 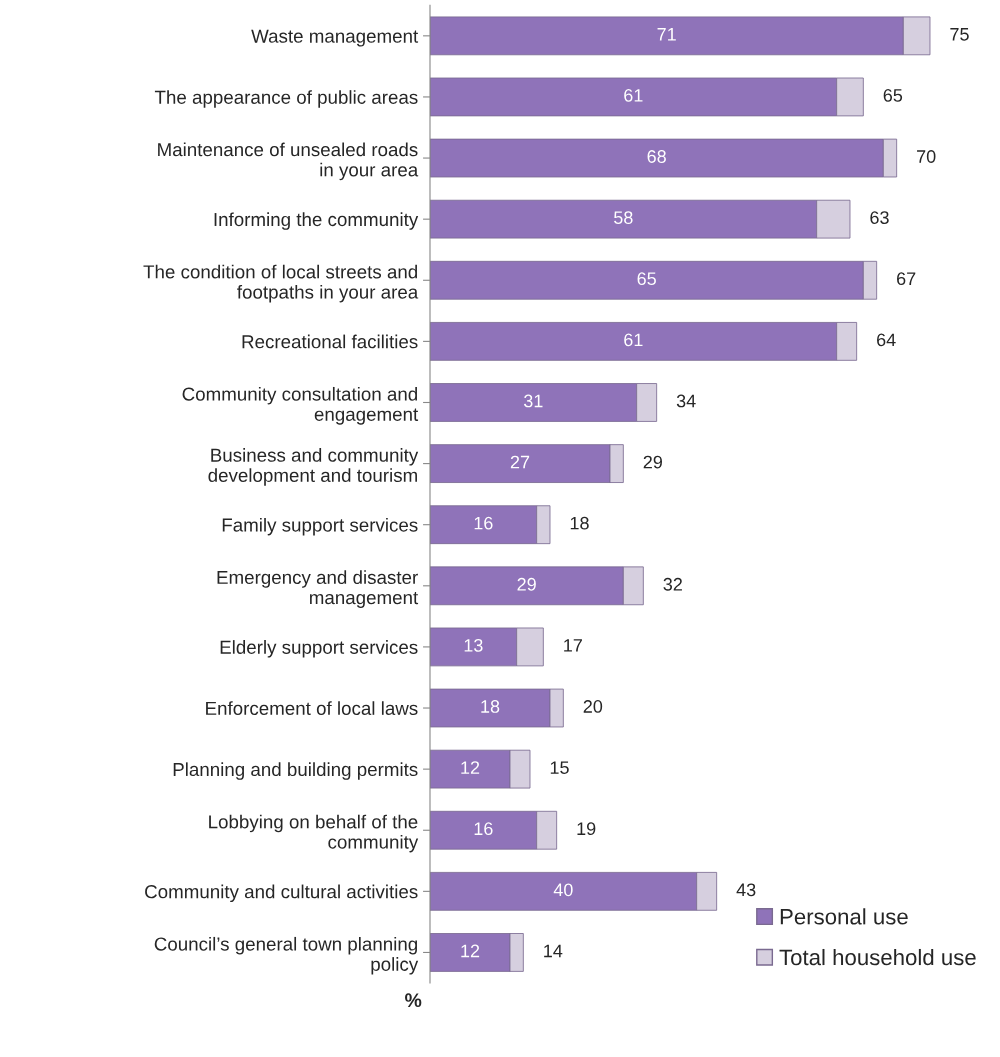 What do you see at coordinates (666, 34) in the screenshot?
I see `data-label: 71` at bounding box center [666, 34].